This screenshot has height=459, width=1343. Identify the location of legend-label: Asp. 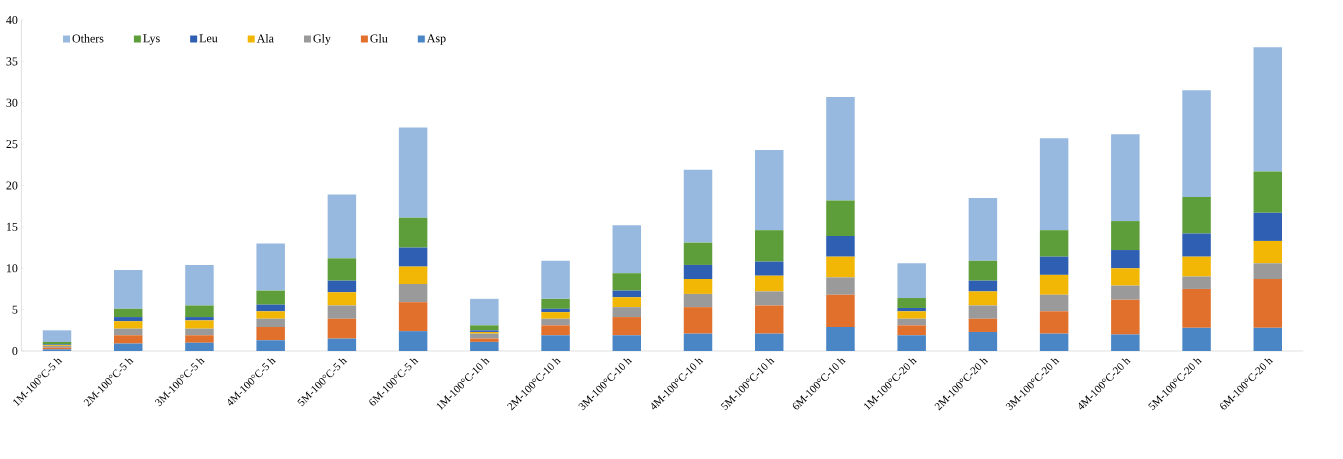
(436, 39).